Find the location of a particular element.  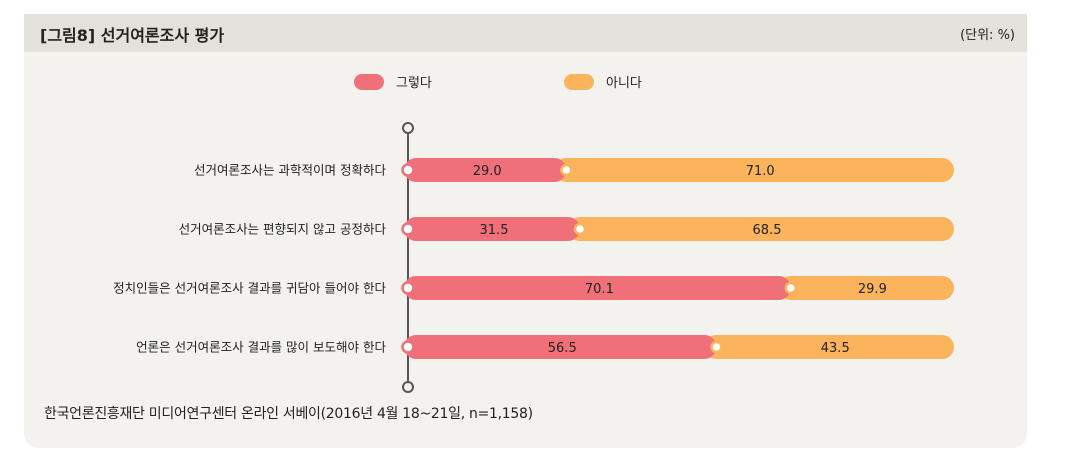

legend: 그렇다 아니다 is located at coordinates (498, 82).